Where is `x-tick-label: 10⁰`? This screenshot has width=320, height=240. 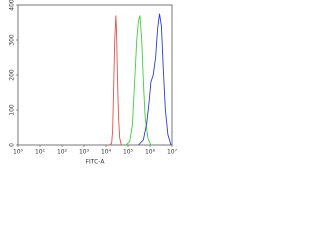
x-tick-label: 10⁰ is located at coordinates (18, 152).